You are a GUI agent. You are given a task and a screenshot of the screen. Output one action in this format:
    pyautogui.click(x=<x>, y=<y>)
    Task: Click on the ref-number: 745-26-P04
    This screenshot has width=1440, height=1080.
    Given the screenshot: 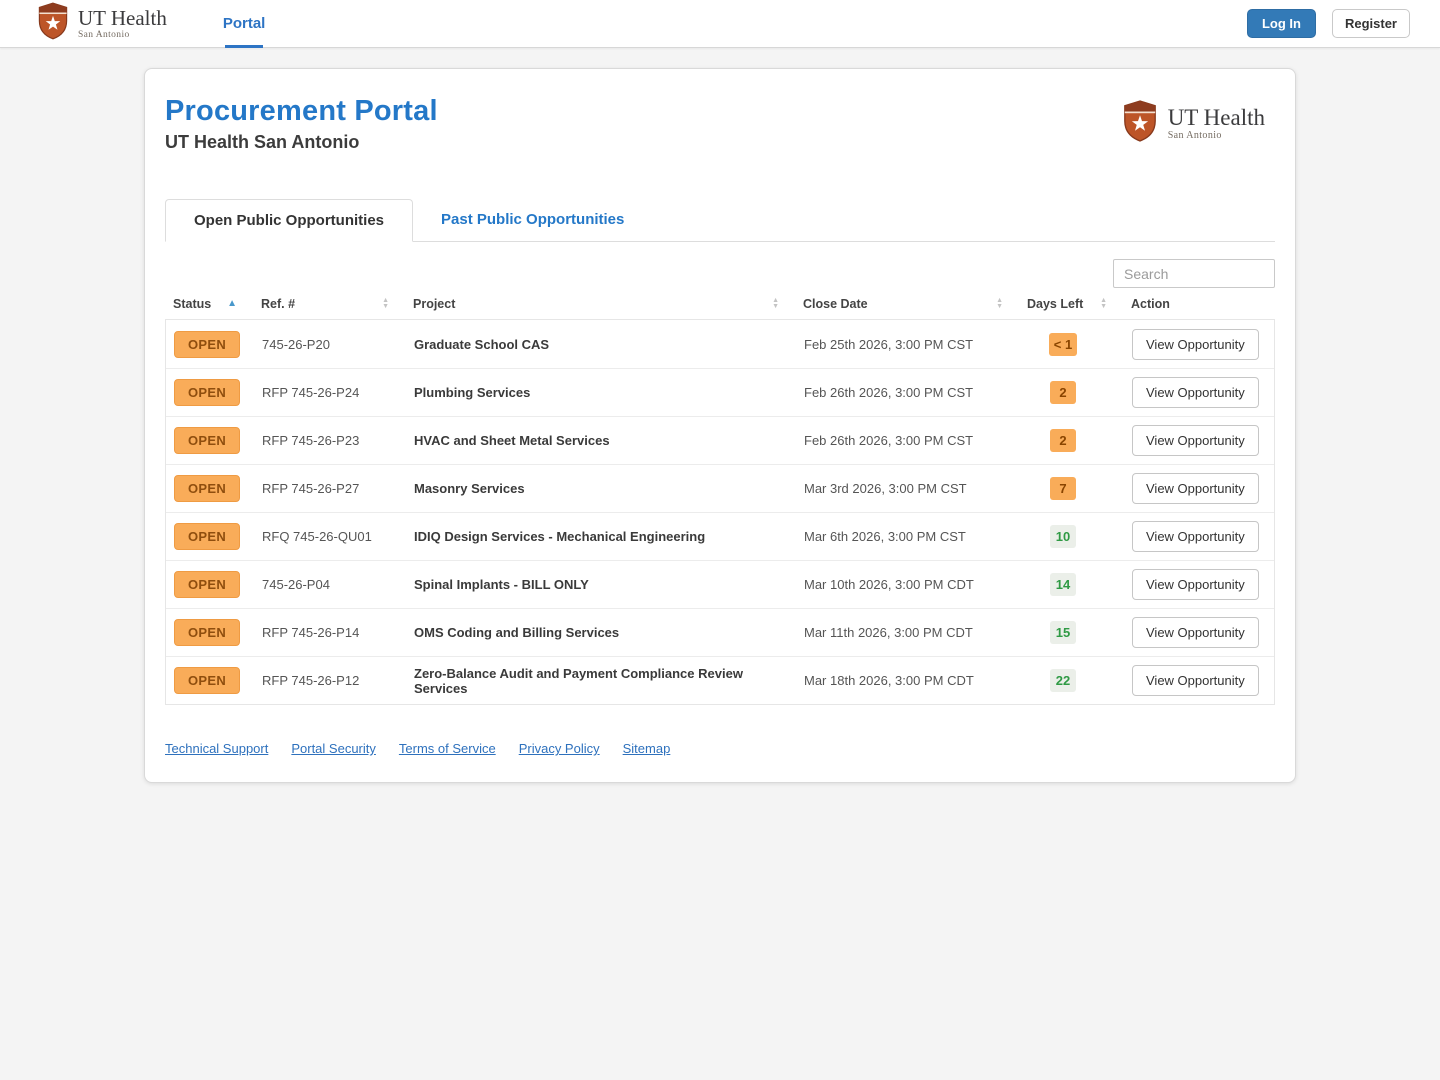 What is the action you would take?
    pyautogui.click(x=296, y=584)
    